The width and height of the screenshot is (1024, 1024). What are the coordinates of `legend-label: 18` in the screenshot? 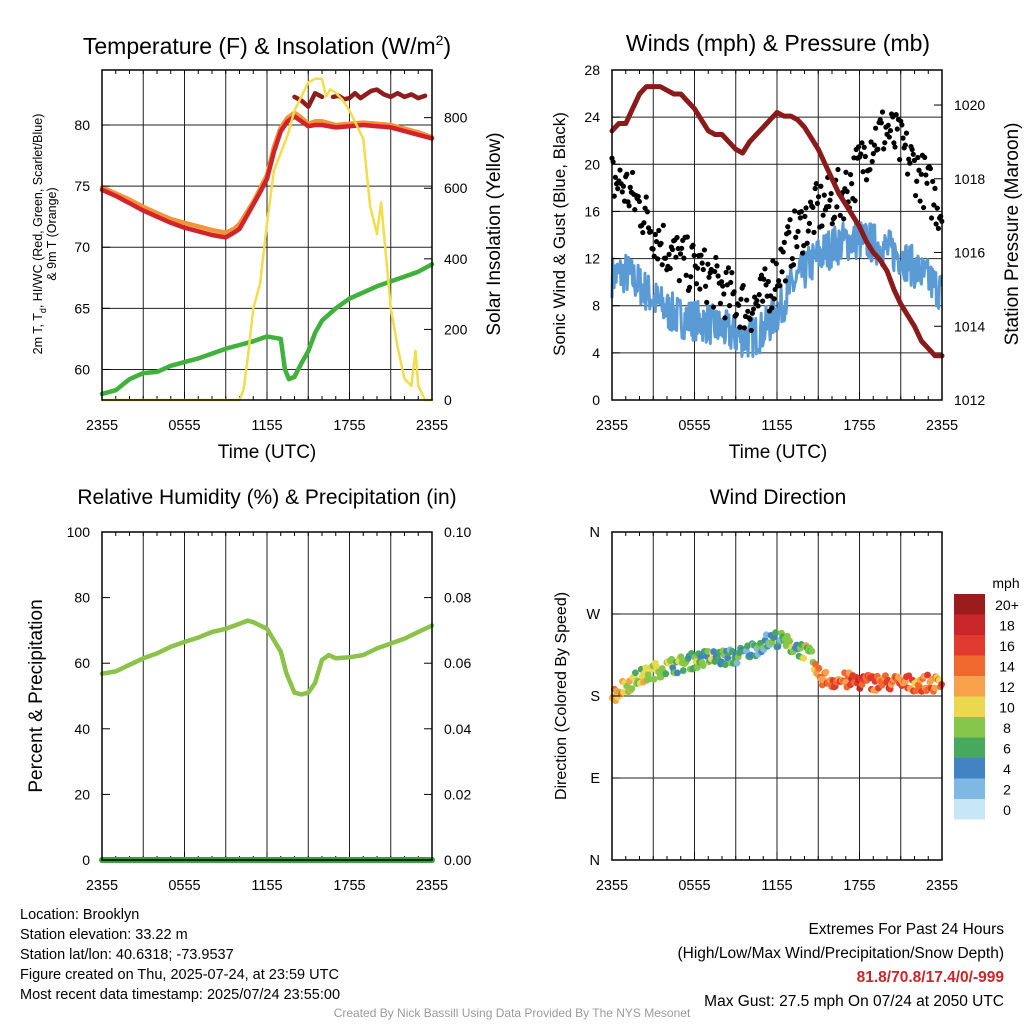 It's located at (1007, 626).